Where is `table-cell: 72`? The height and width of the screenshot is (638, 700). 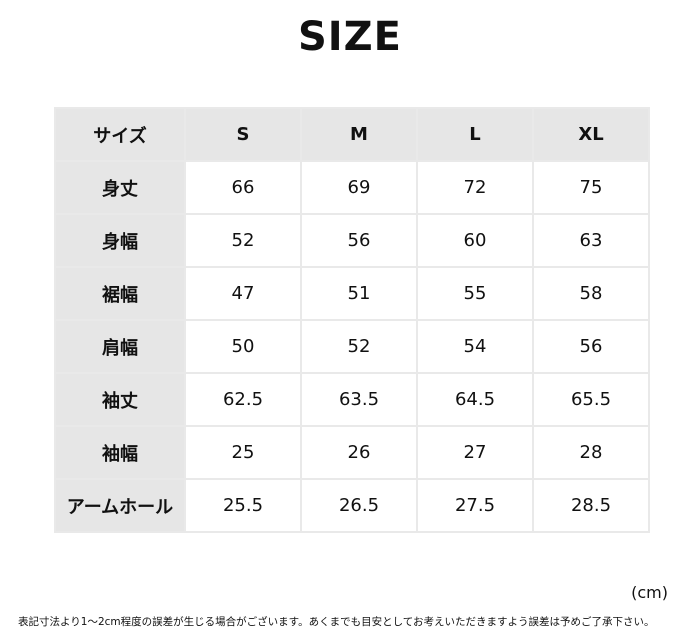 table-cell: 72 is located at coordinates (475, 187).